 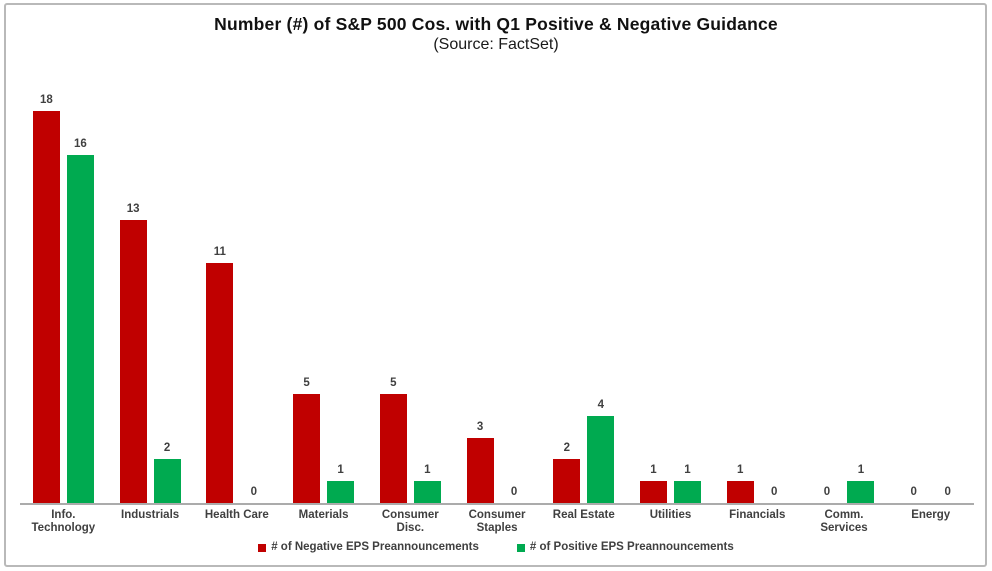 I want to click on category-label: Health Care, so click(x=236, y=515).